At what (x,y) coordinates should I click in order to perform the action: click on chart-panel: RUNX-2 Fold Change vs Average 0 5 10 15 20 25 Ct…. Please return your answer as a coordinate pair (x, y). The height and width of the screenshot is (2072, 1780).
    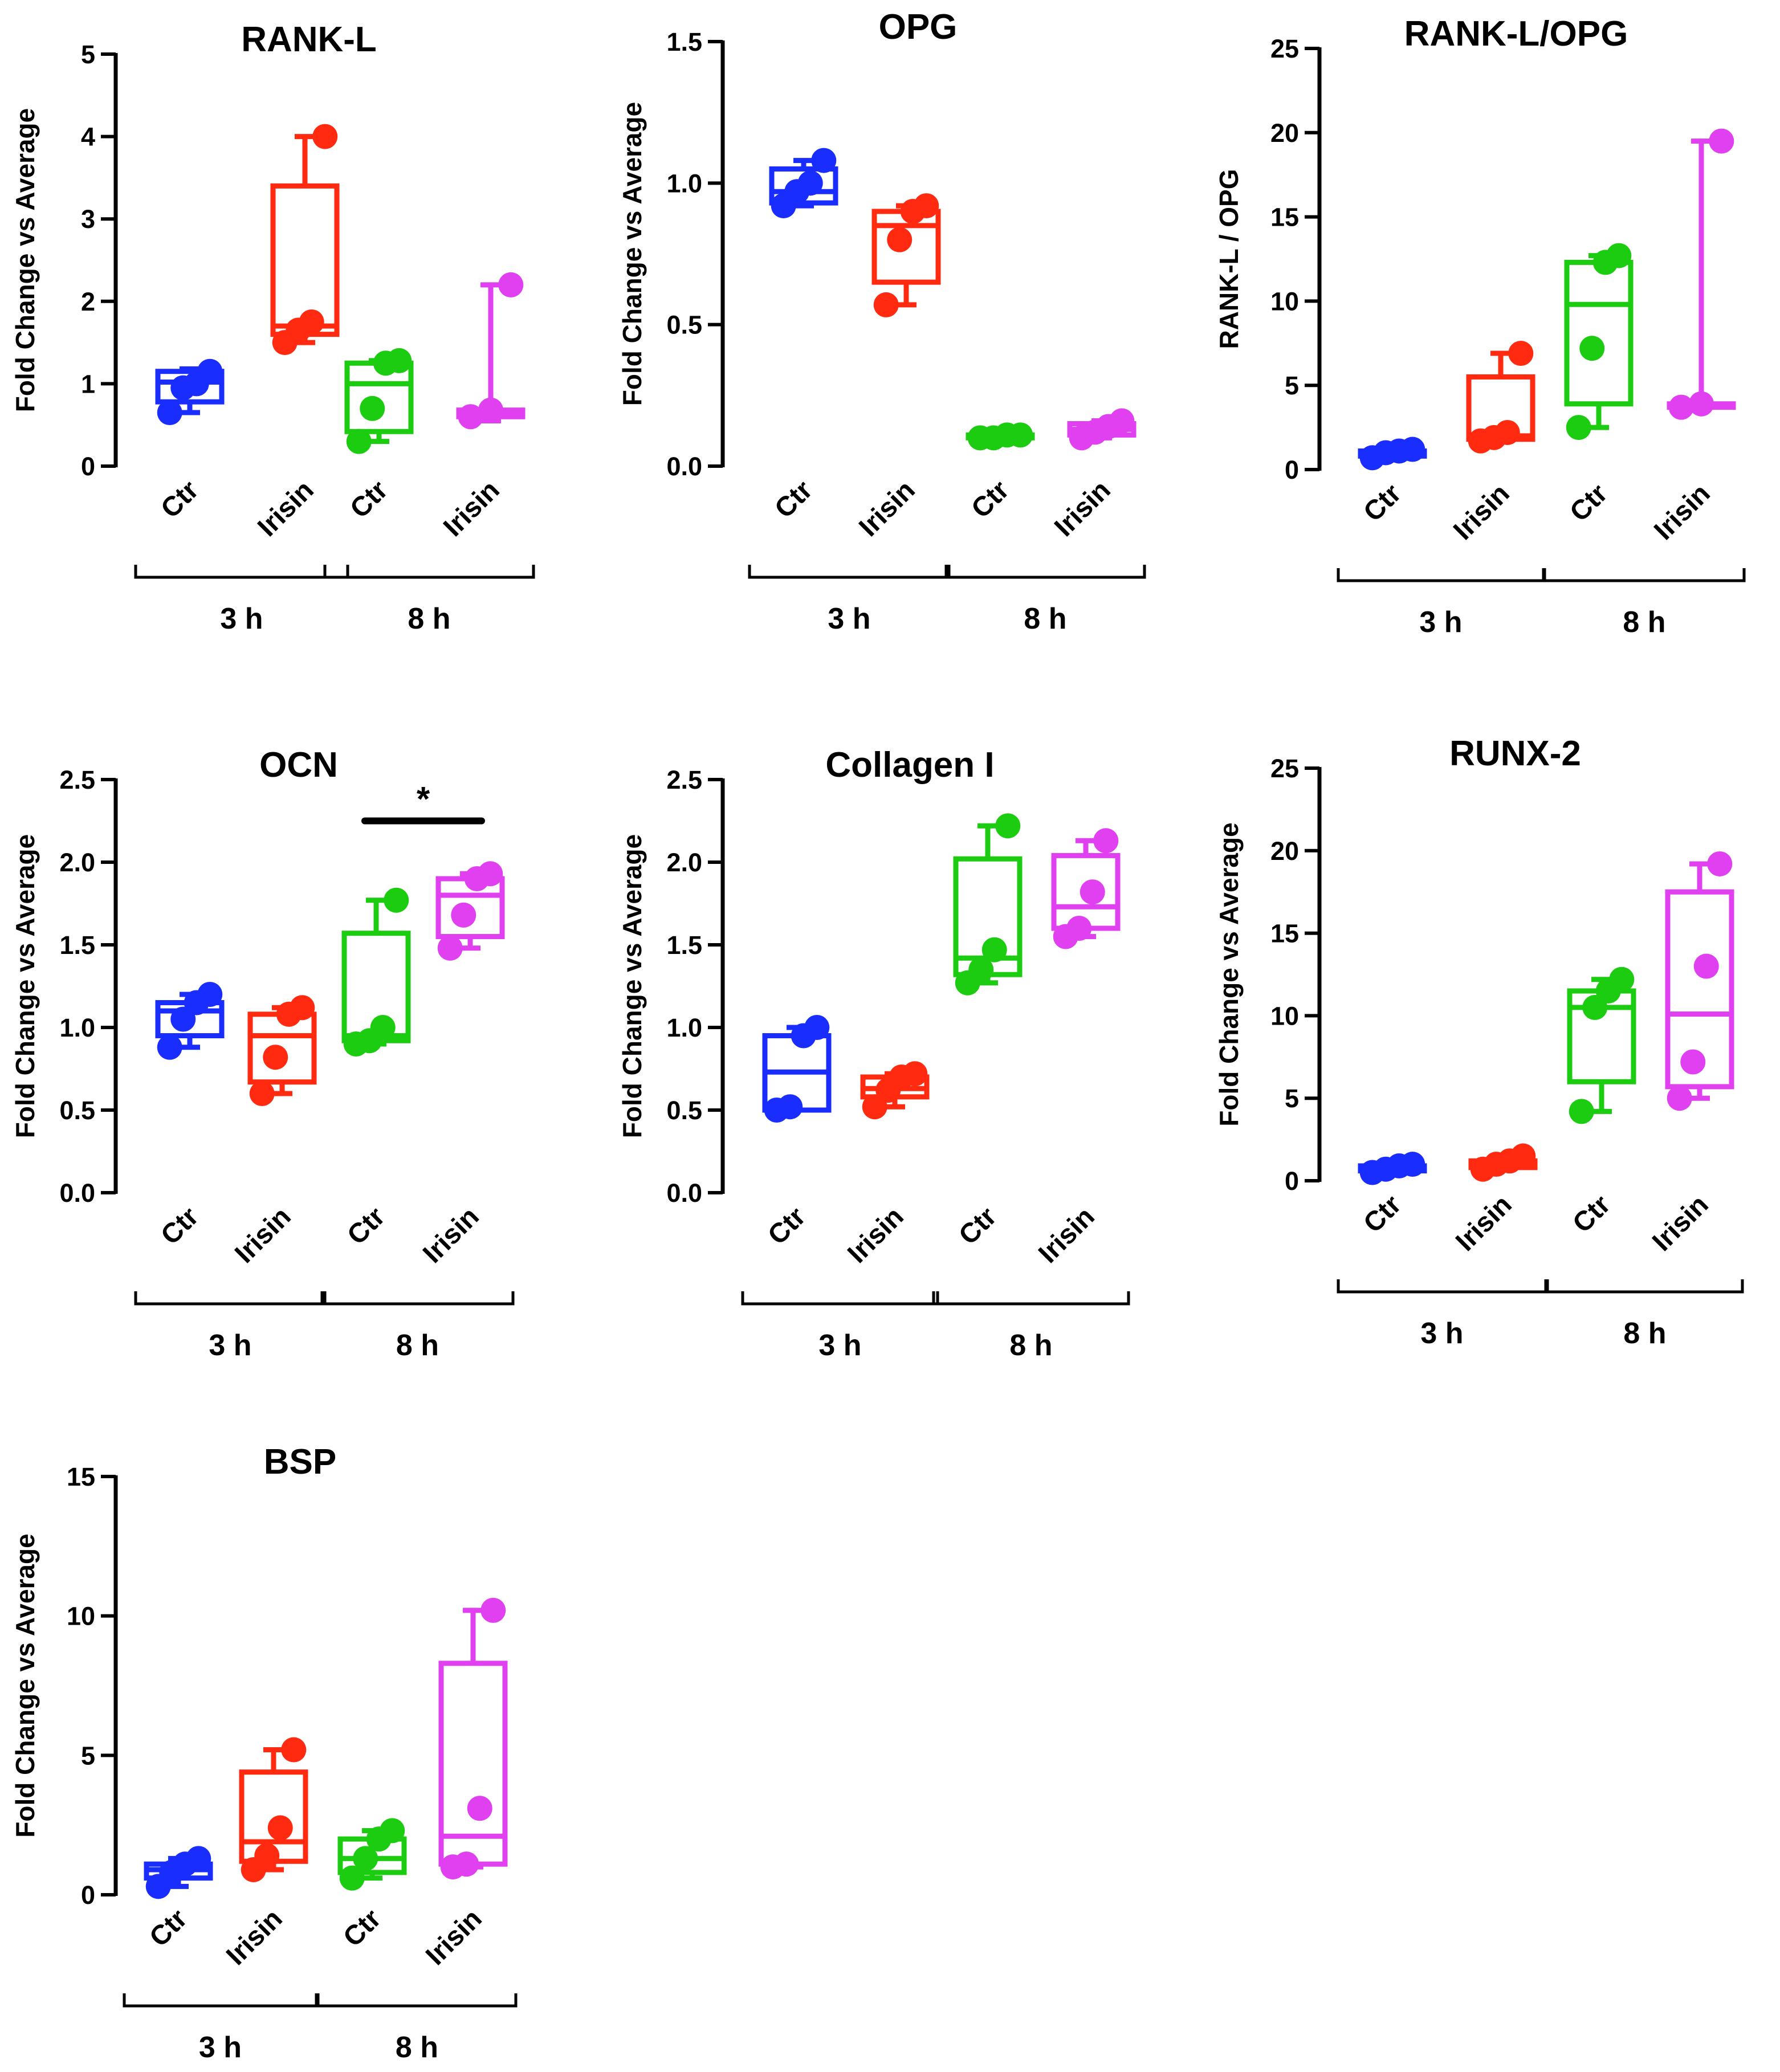
    Looking at the image, I should click on (1479, 1042).